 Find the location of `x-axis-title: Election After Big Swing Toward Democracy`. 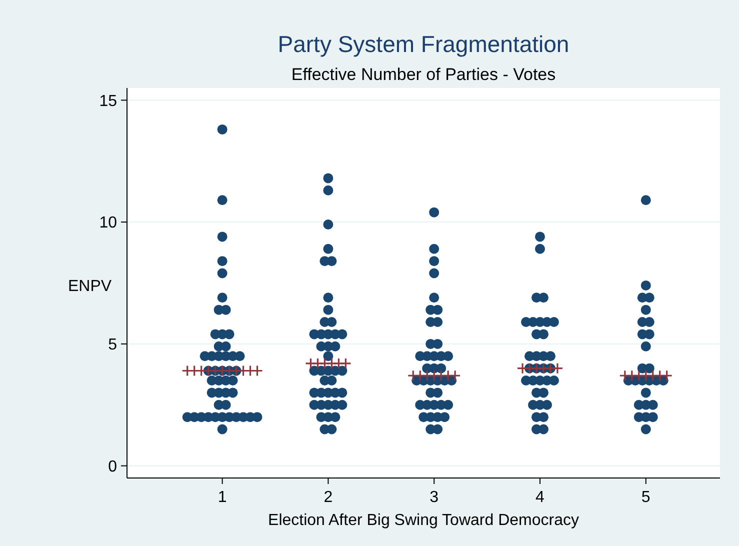

x-axis-title: Election After Big Swing Toward Democracy is located at coordinates (423, 520).